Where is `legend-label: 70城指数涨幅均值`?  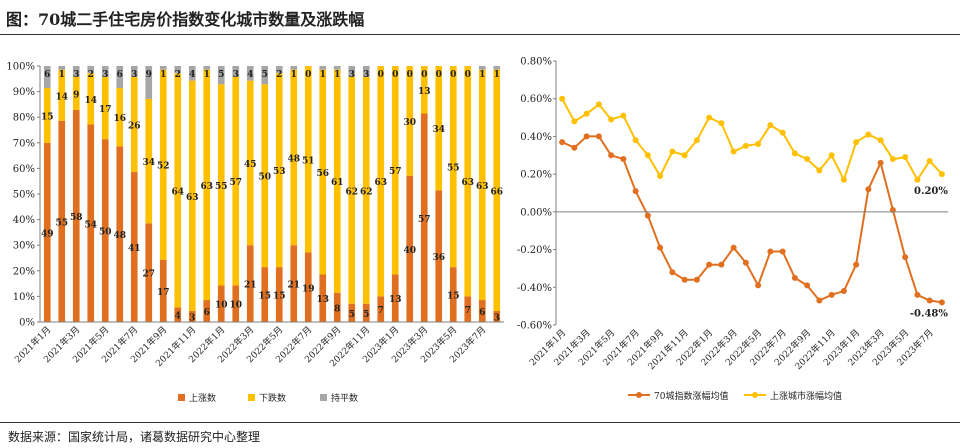 legend-label: 70城指数涨幅均值 is located at coordinates (691, 396).